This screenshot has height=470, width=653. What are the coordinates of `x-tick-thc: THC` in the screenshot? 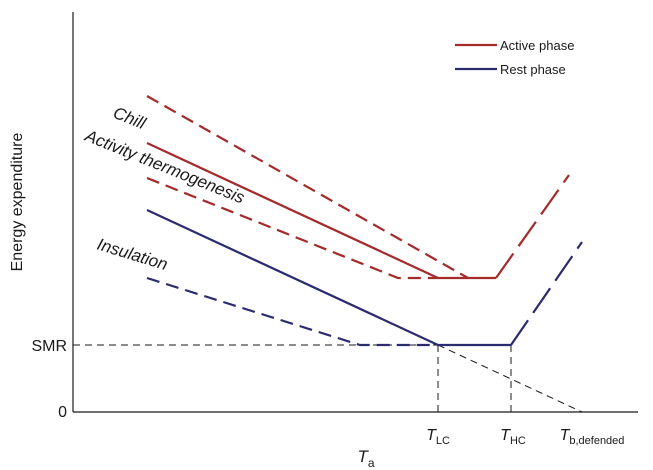 It's located at (513, 437).